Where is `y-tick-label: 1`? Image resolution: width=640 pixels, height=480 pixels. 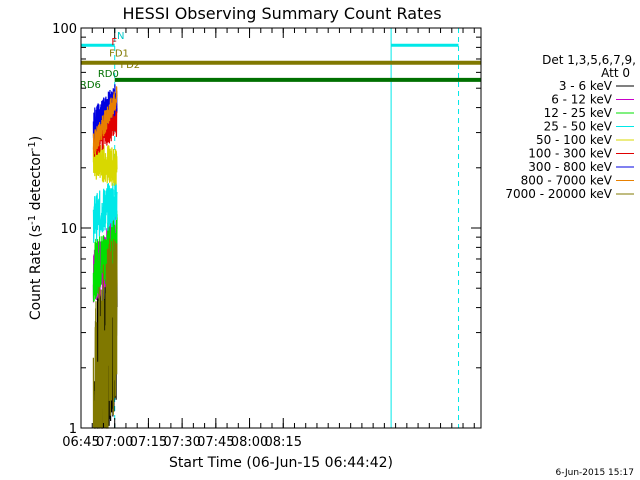 y-tick-label: 1 is located at coordinates (73, 429).